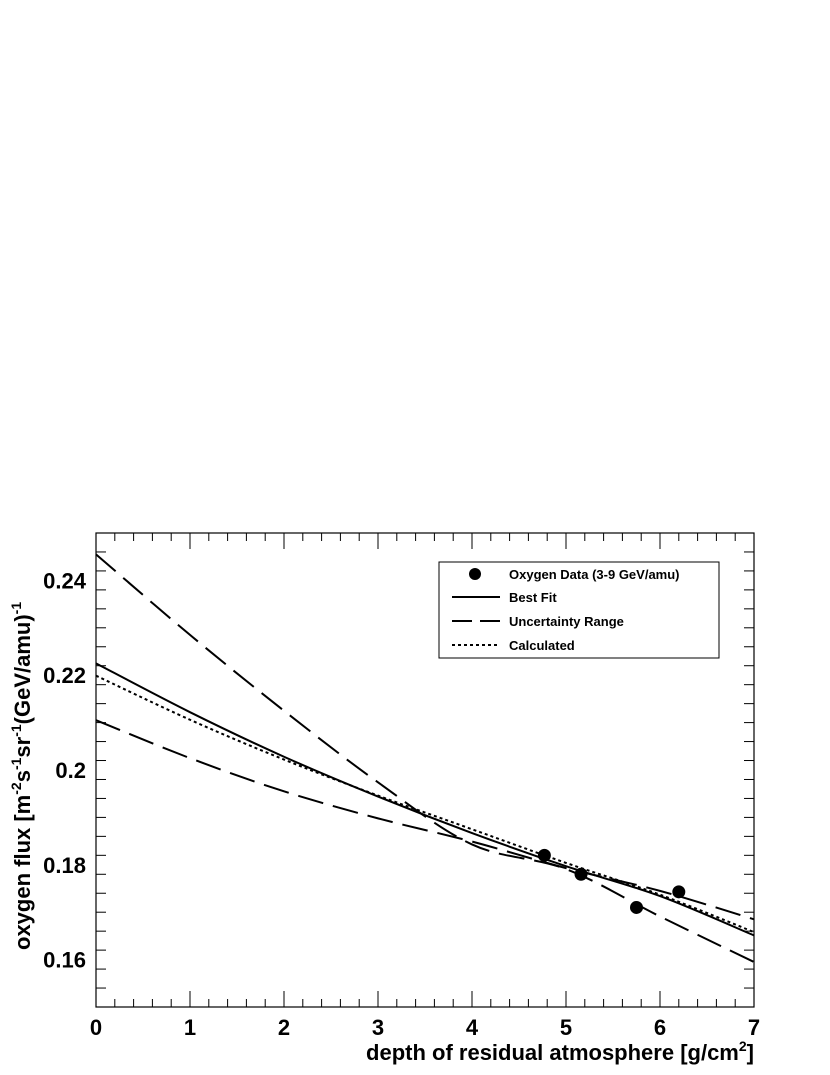 The image size is (830, 1075). Describe the element at coordinates (70, 770) in the screenshot. I see `y-tick-label: 0.2` at that location.